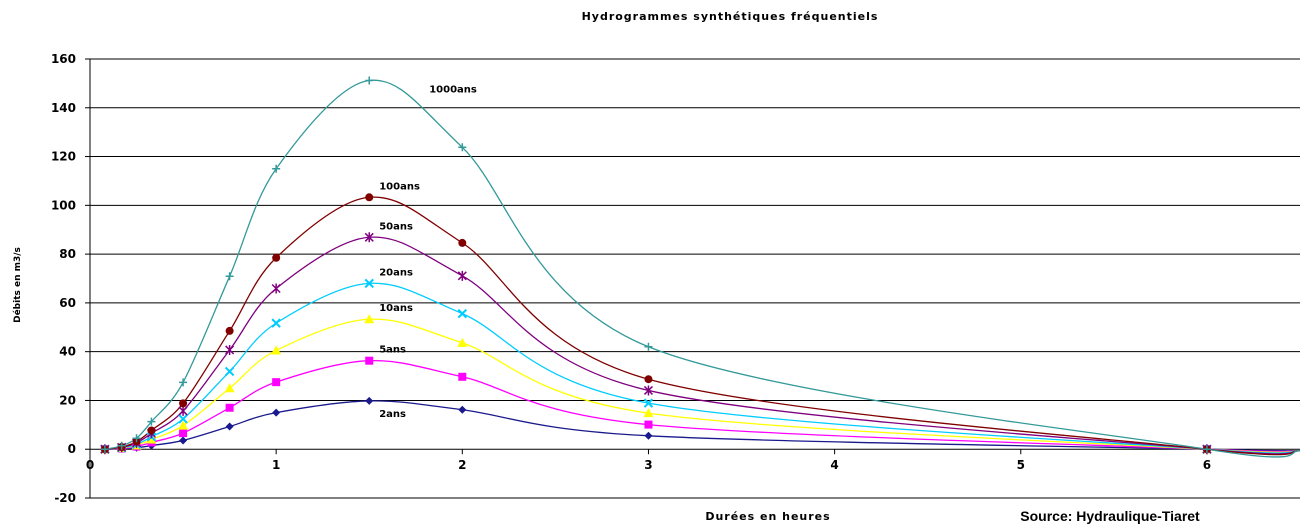 The image size is (1308, 527). What do you see at coordinates (834, 465) in the screenshot?
I see `x-tick-label: 4` at bounding box center [834, 465].